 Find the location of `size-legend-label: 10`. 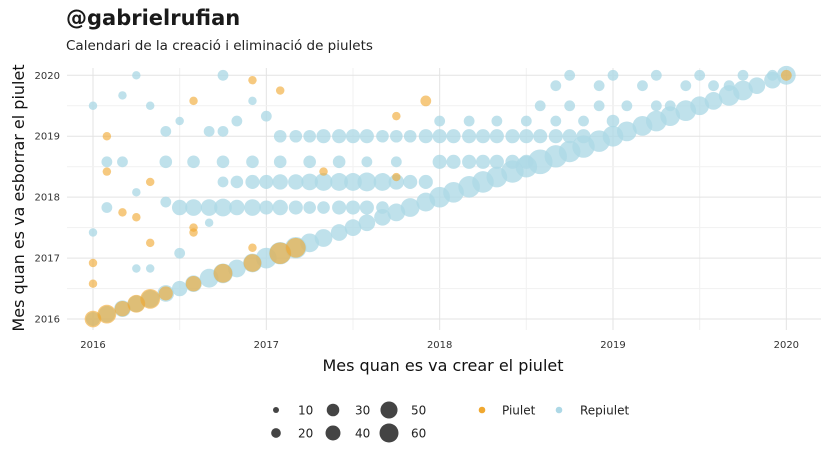

size-legend-label: 10 is located at coordinates (305, 411).